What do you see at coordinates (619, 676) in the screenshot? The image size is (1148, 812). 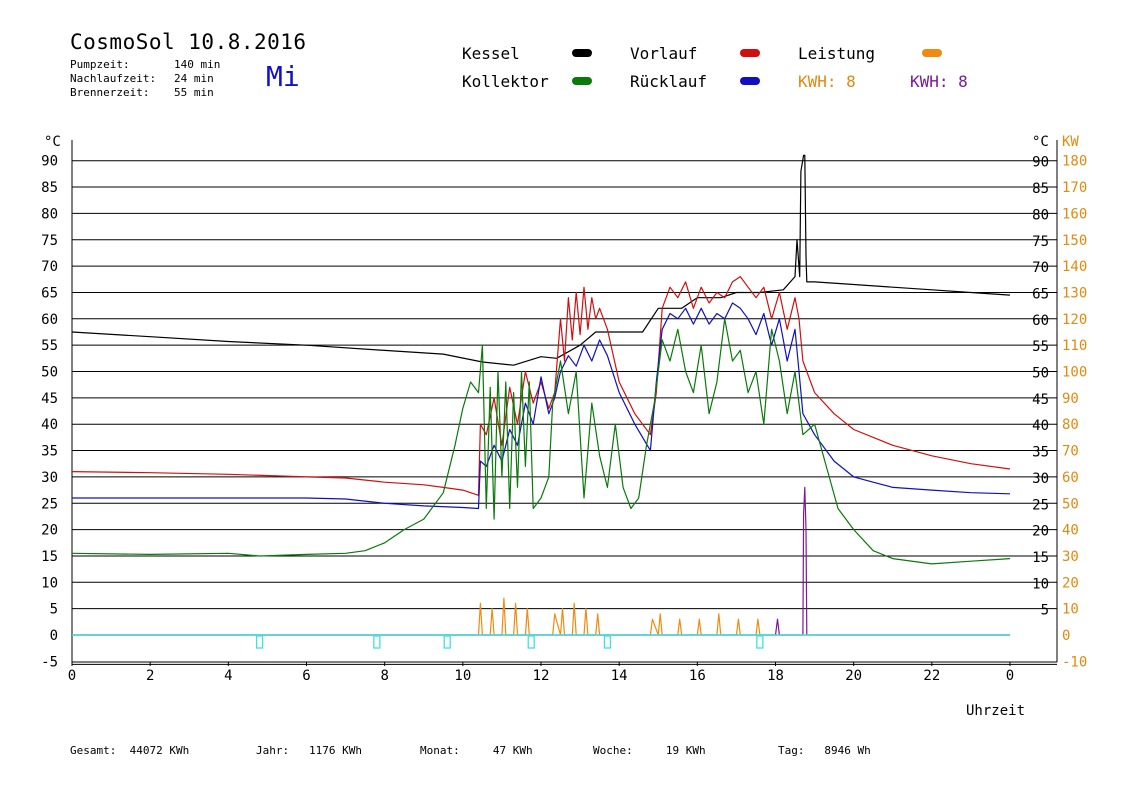 I see `x-tick: 14` at bounding box center [619, 676].